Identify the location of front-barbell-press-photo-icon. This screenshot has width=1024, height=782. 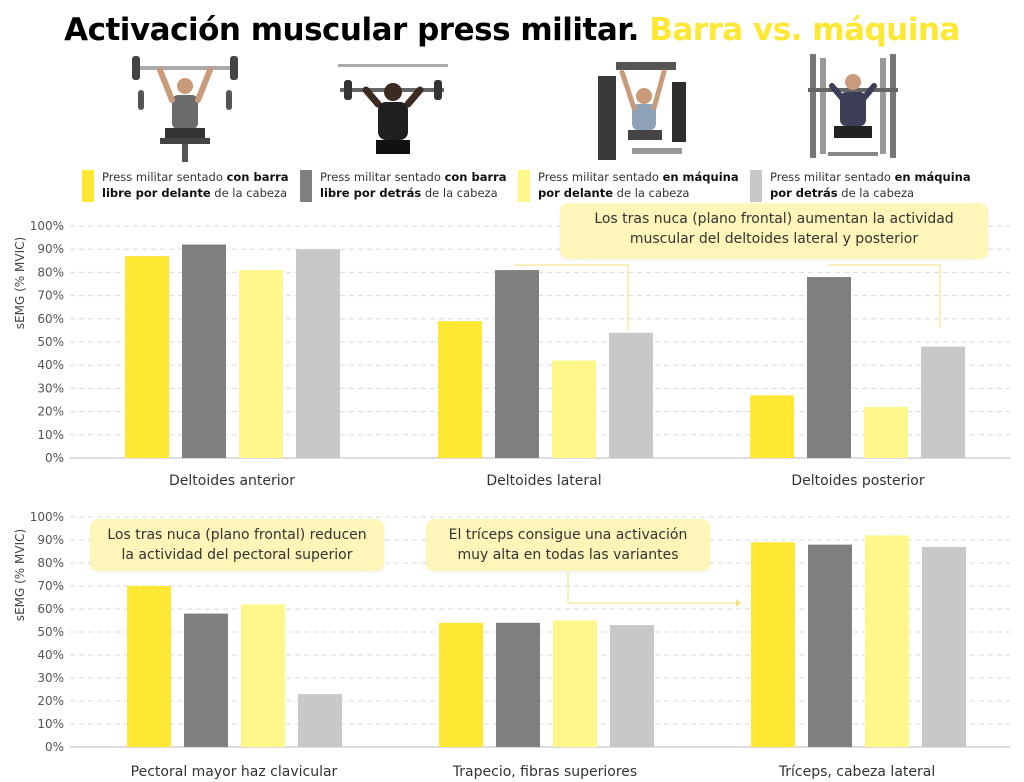
(185, 109).